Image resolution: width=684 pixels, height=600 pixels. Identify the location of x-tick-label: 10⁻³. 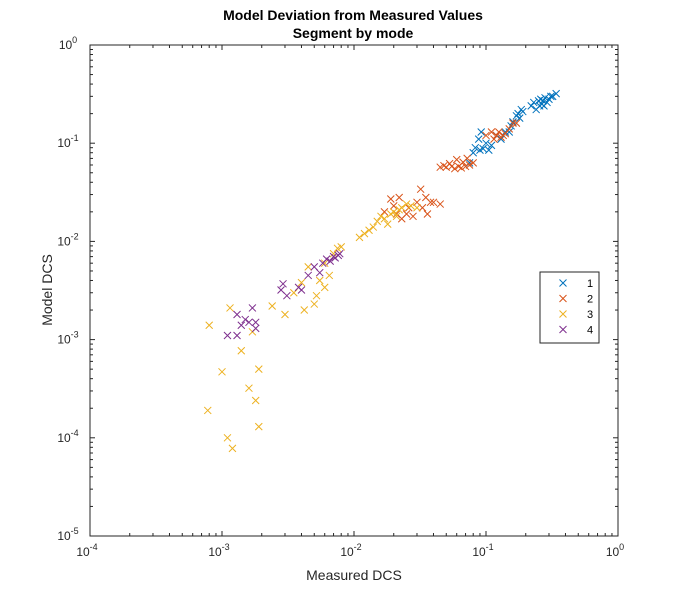
(218, 550).